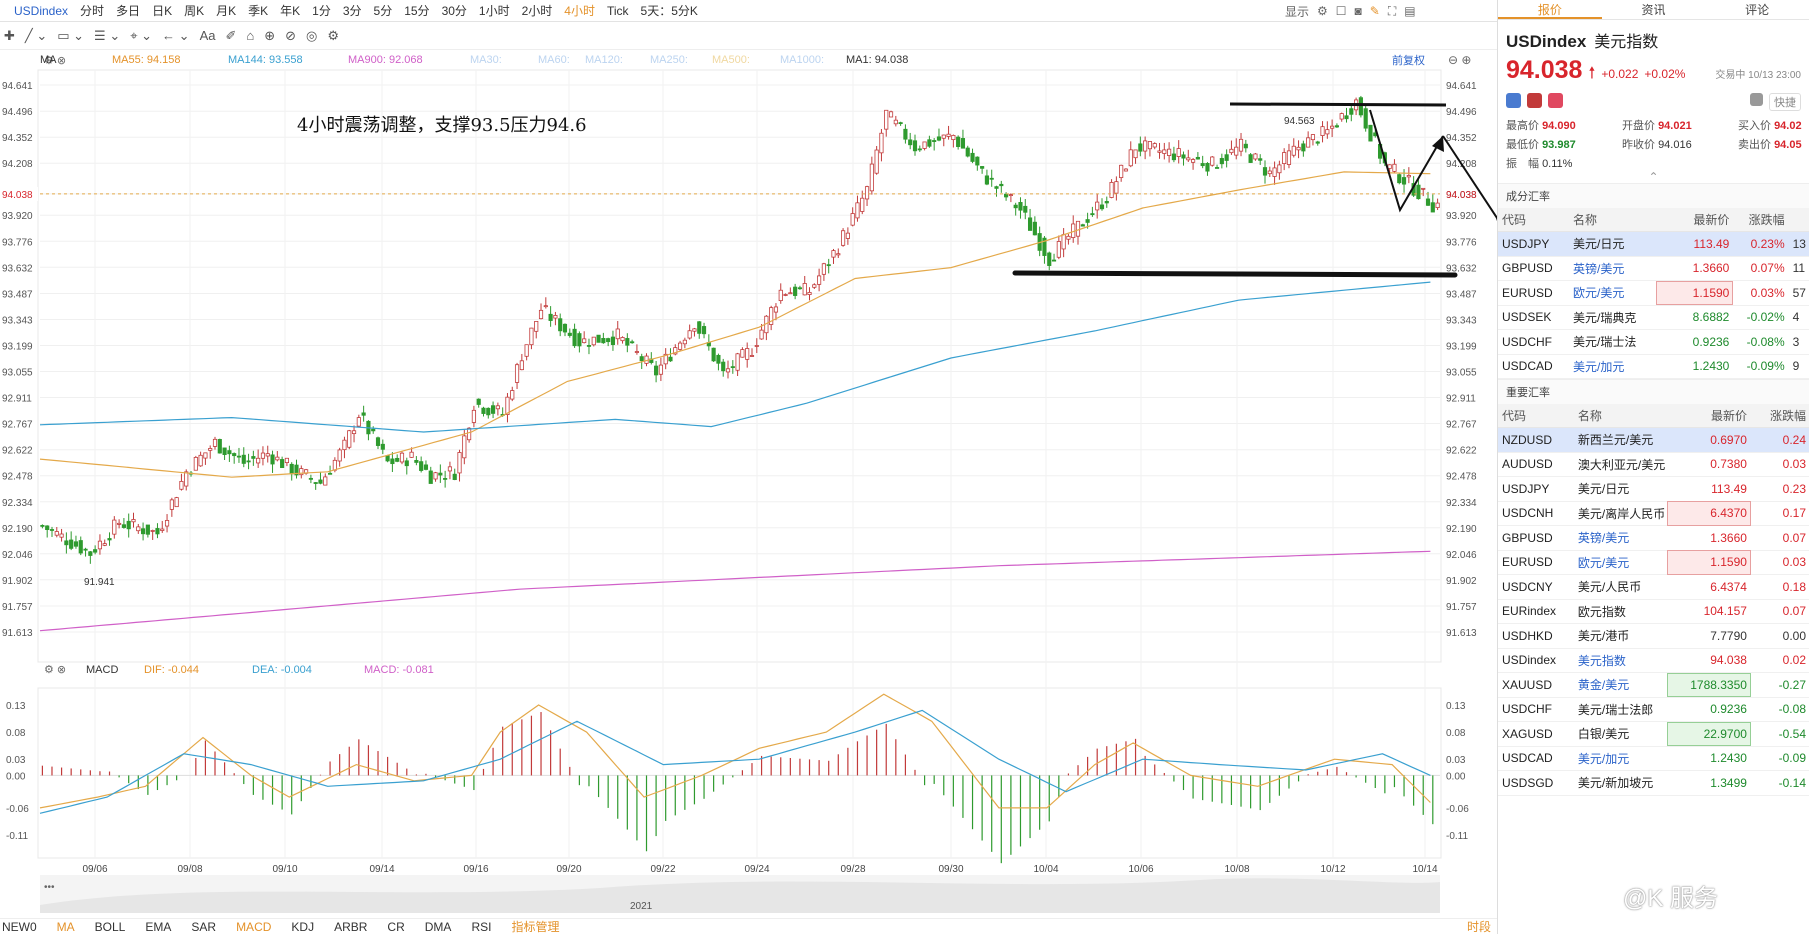  What do you see at coordinates (71, 35) in the screenshot?
I see `rect-icon: ▭ ⌄` at bounding box center [71, 35].